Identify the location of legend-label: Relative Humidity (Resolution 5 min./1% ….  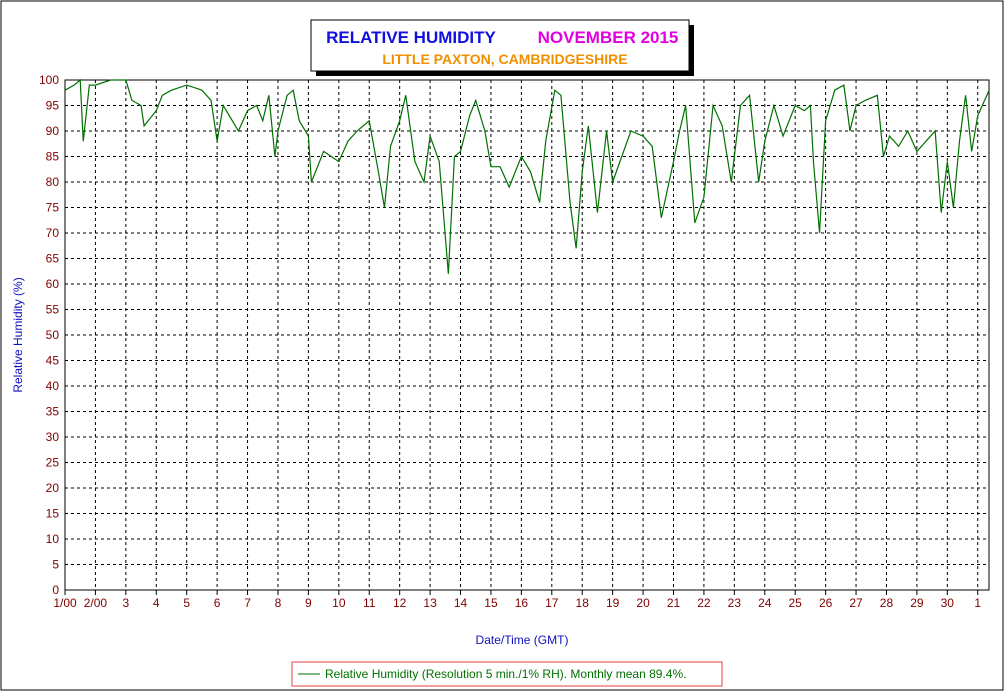
(505, 674).